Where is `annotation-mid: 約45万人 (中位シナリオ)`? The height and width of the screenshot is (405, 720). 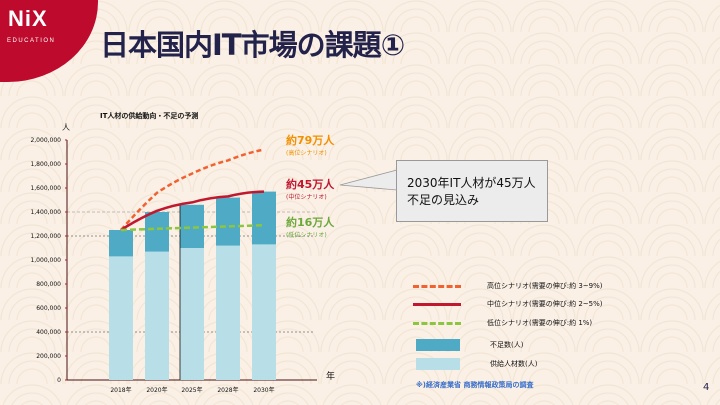 annotation-mid: 約45万人 (中位シナリオ) is located at coordinates (310, 189).